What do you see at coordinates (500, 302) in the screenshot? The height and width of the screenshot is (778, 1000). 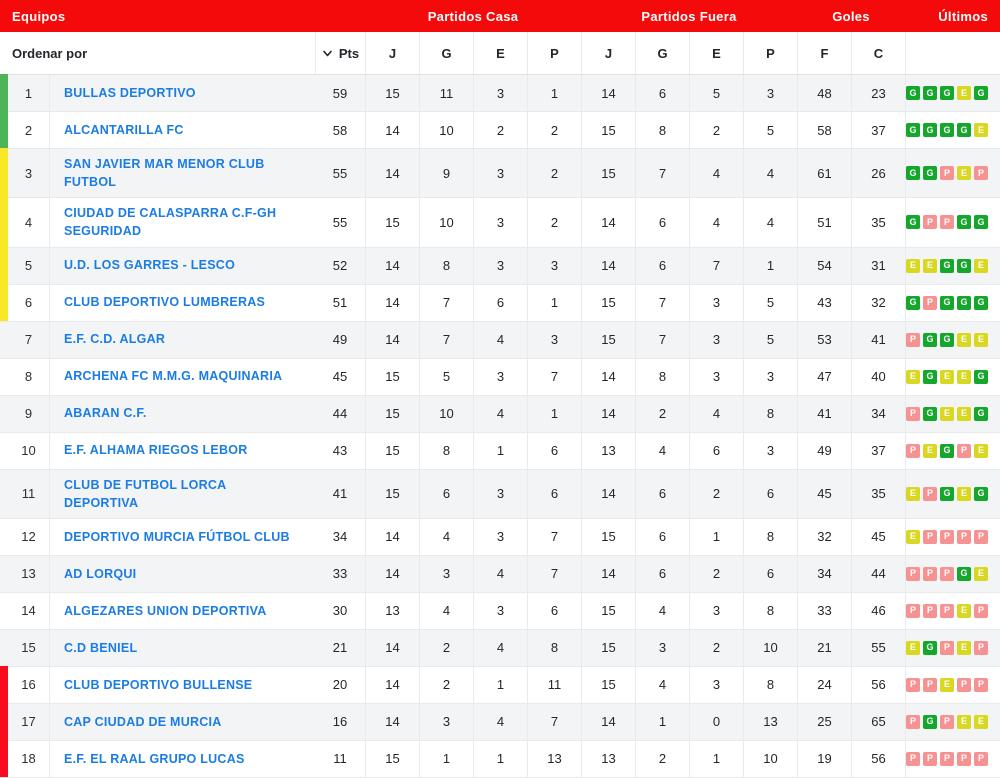 I see `stat-cell-e-casa: 6` at bounding box center [500, 302].